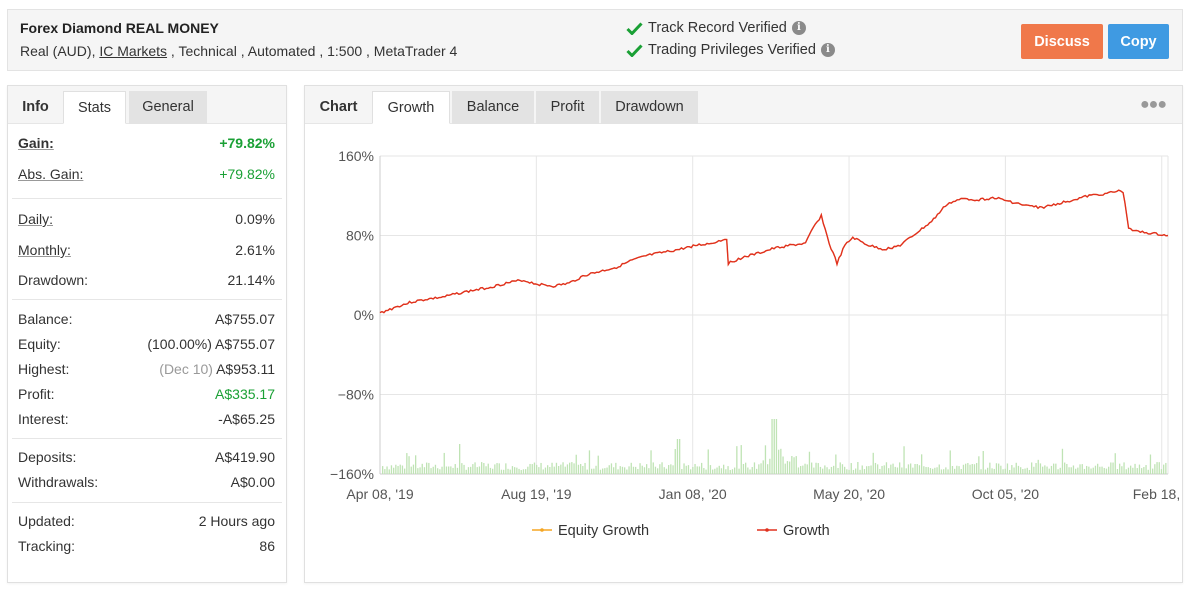 The height and width of the screenshot is (591, 1191). What do you see at coordinates (1062, 41) in the screenshot?
I see `discuss-button: Discuss` at bounding box center [1062, 41].